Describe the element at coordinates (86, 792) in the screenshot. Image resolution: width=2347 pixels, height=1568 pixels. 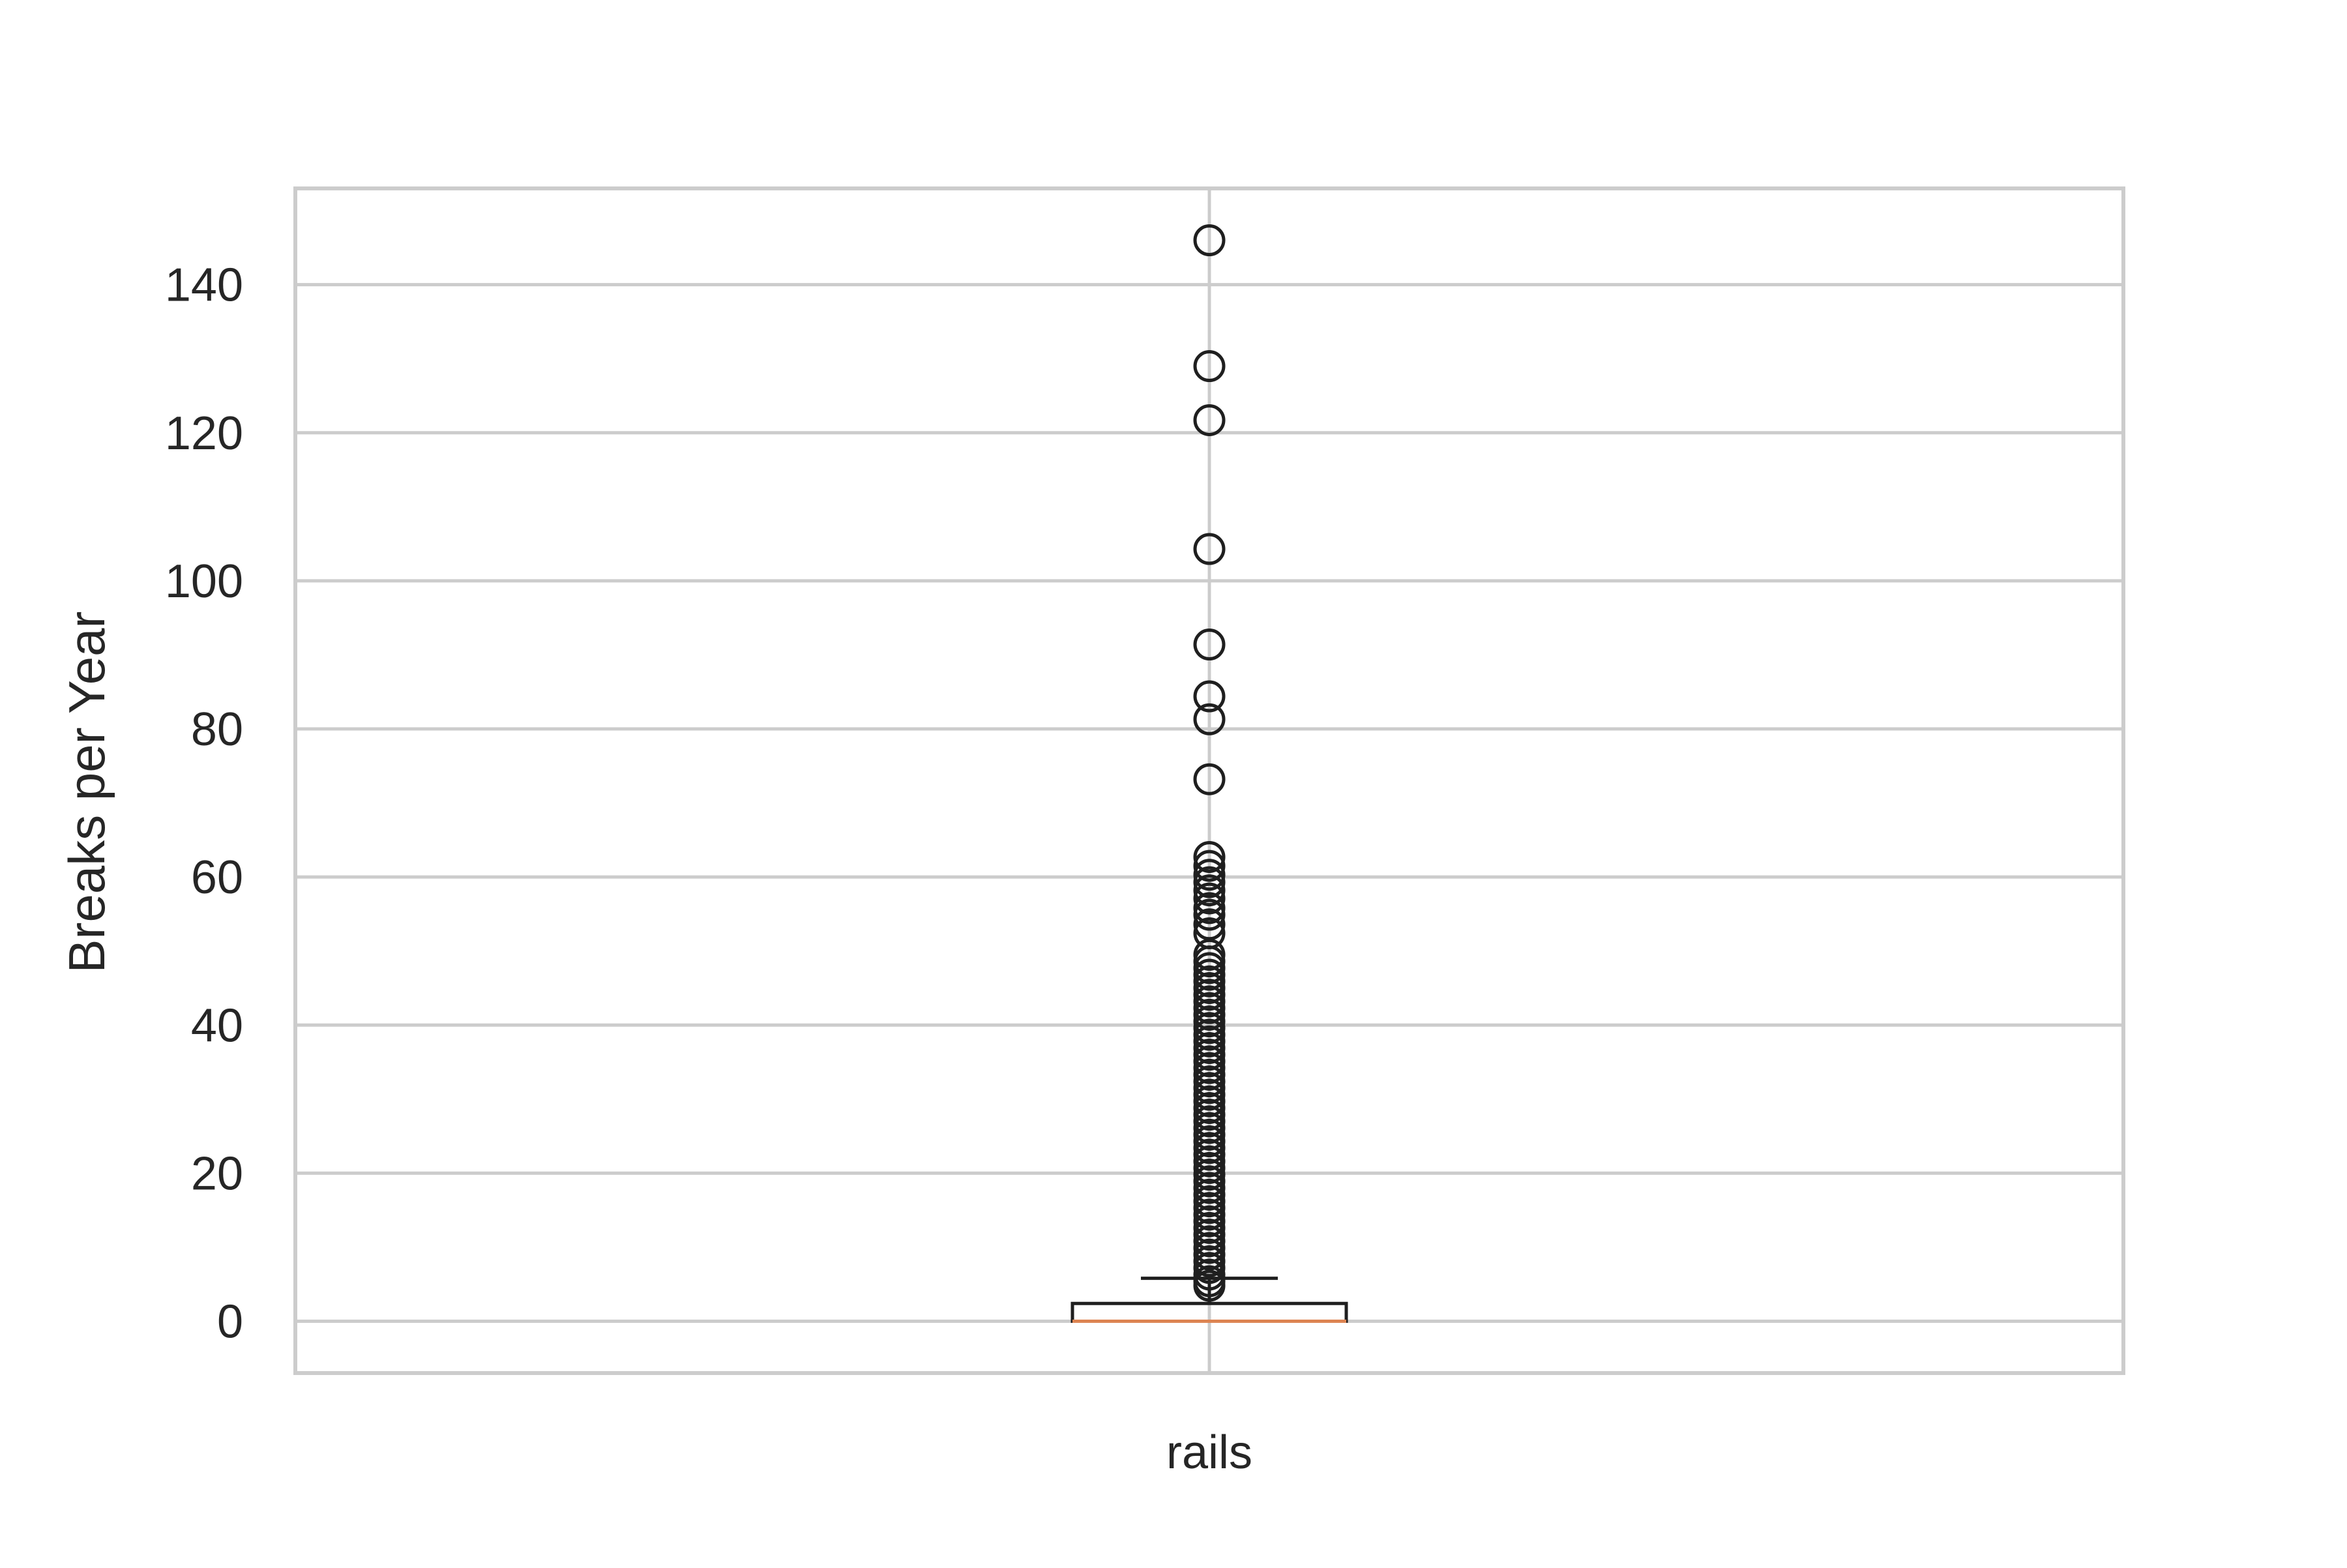
I see `y-axis-title: Breaks per Year` at that location.